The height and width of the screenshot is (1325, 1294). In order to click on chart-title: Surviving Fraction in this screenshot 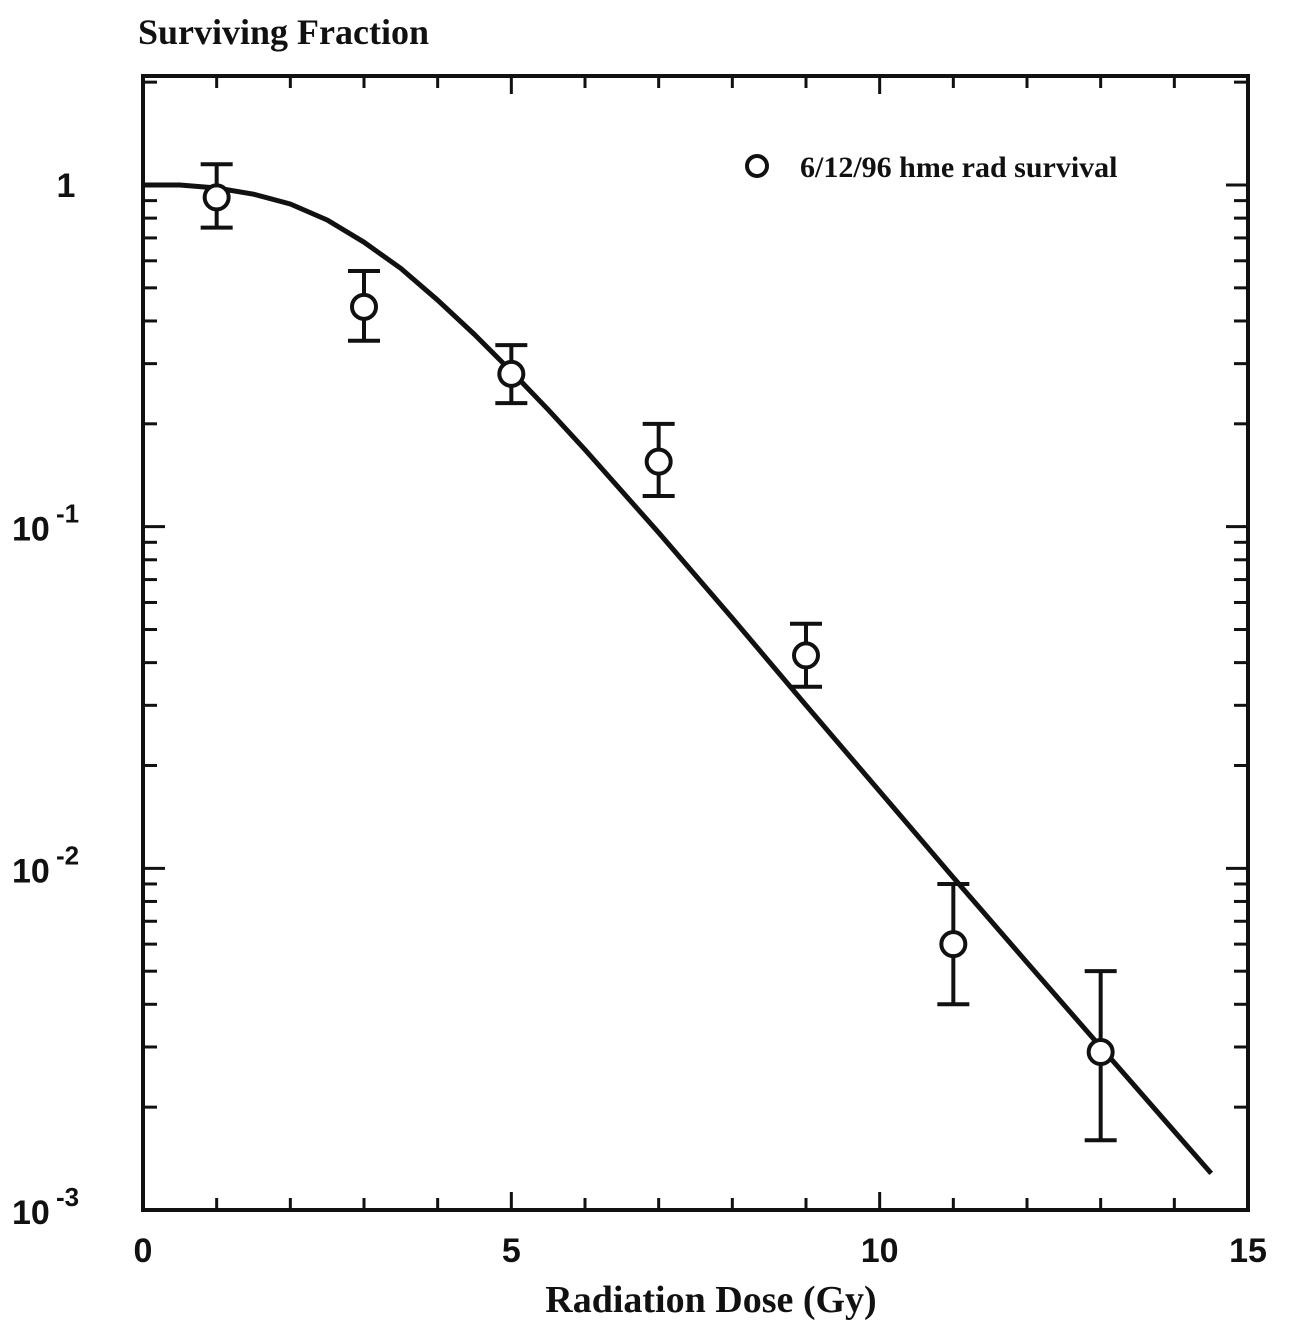, I will do `click(283, 32)`.